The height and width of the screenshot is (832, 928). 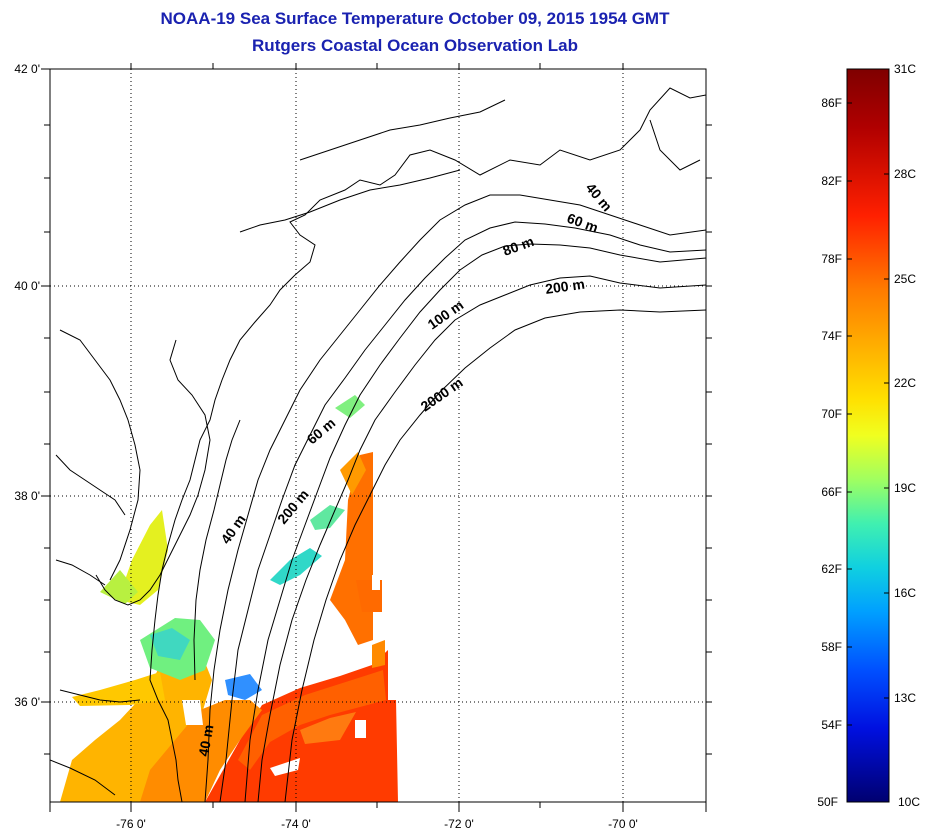 I want to click on colorbar-label-28c: 28C, so click(x=905, y=174).